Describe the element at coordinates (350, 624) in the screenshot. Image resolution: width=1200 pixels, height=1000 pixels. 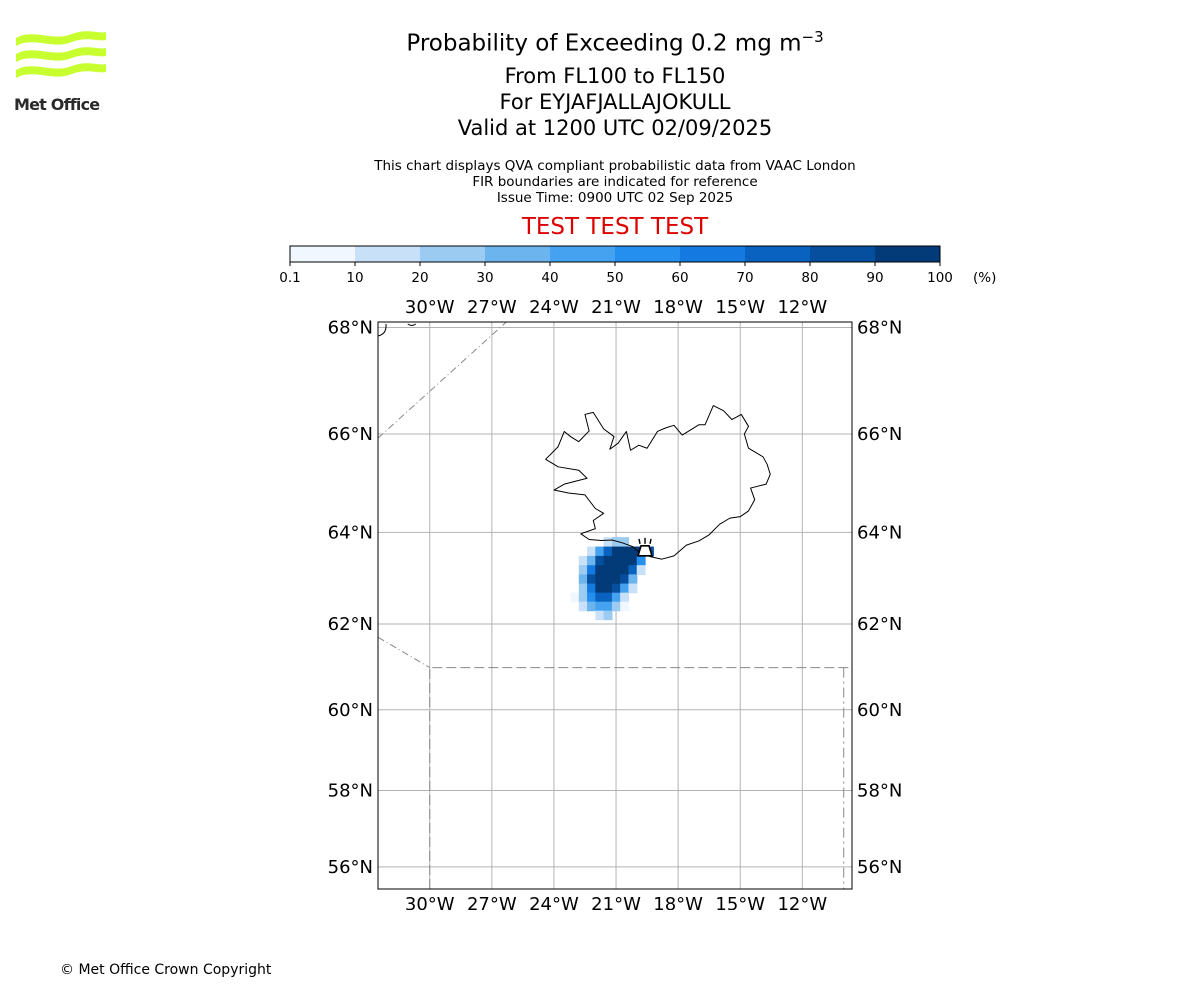
I see `latitude-label: 62°N` at that location.